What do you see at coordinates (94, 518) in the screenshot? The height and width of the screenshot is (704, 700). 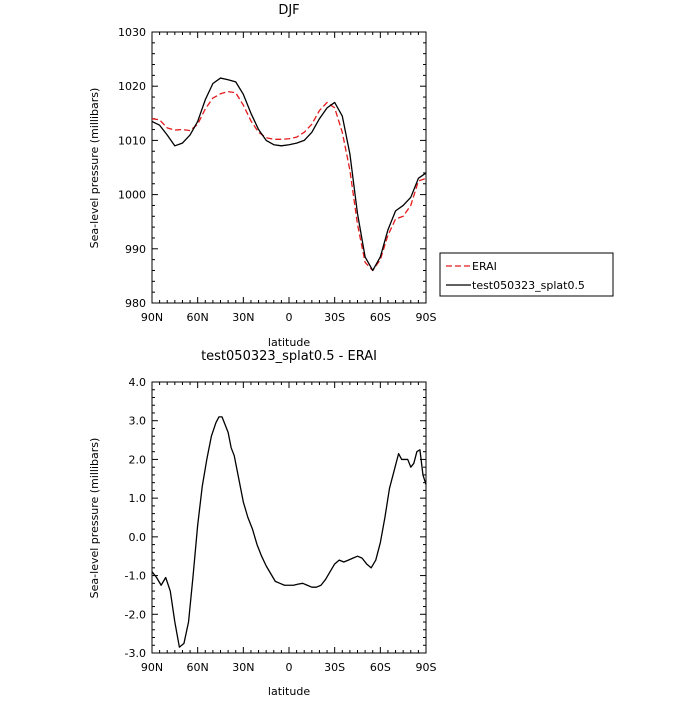 I see `bottom-y-axis-label: Sea-level pressure (millibars)` at bounding box center [94, 518].